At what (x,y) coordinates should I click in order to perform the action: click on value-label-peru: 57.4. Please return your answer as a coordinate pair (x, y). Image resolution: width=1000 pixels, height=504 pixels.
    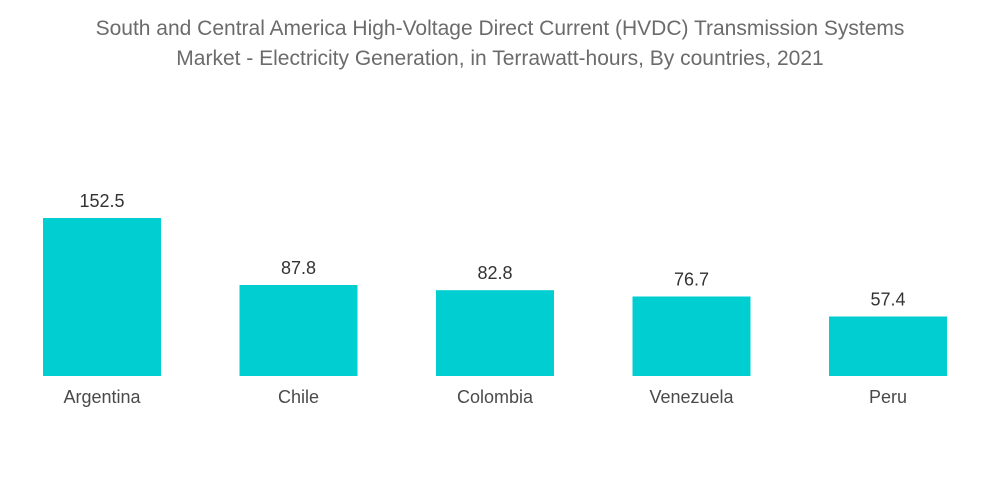
    Looking at the image, I should click on (887, 300).